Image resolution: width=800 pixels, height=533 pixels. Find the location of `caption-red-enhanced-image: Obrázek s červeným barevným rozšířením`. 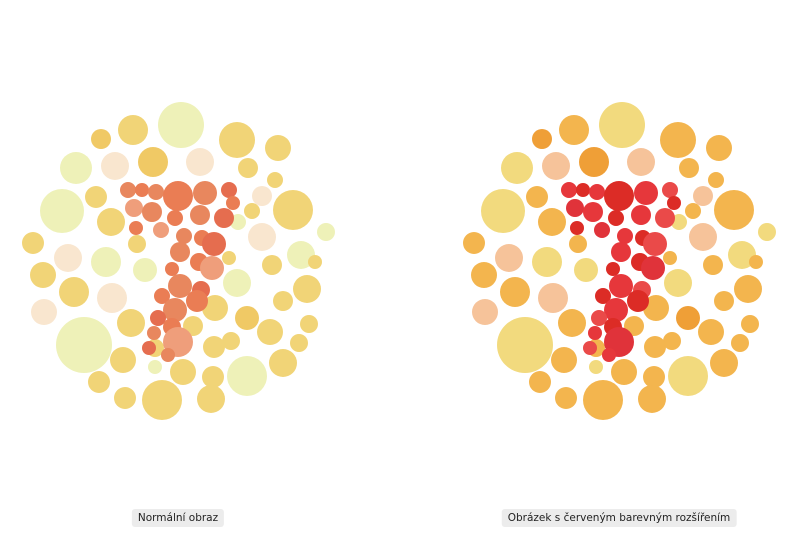

caption-red-enhanced-image: Obrázek s červeným barevným rozšířením is located at coordinates (619, 518).